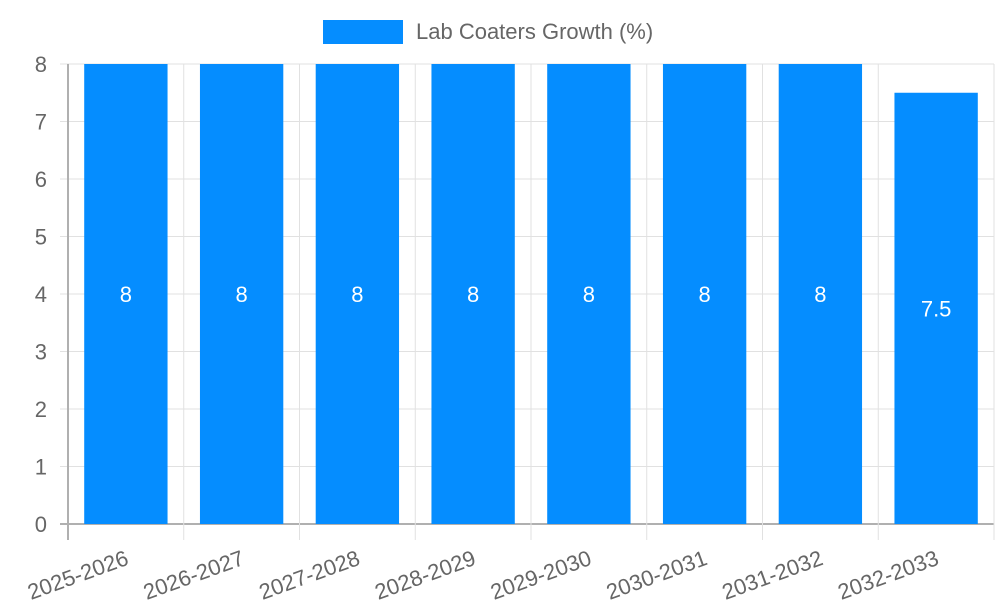 The height and width of the screenshot is (600, 1000). What do you see at coordinates (41, 524) in the screenshot?
I see `y-tick-label: 0` at bounding box center [41, 524].